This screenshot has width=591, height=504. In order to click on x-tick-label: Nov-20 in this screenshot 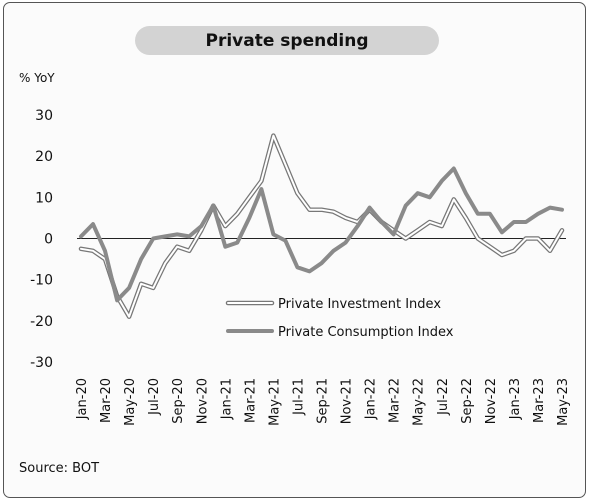, I will do `click(202, 401)`.